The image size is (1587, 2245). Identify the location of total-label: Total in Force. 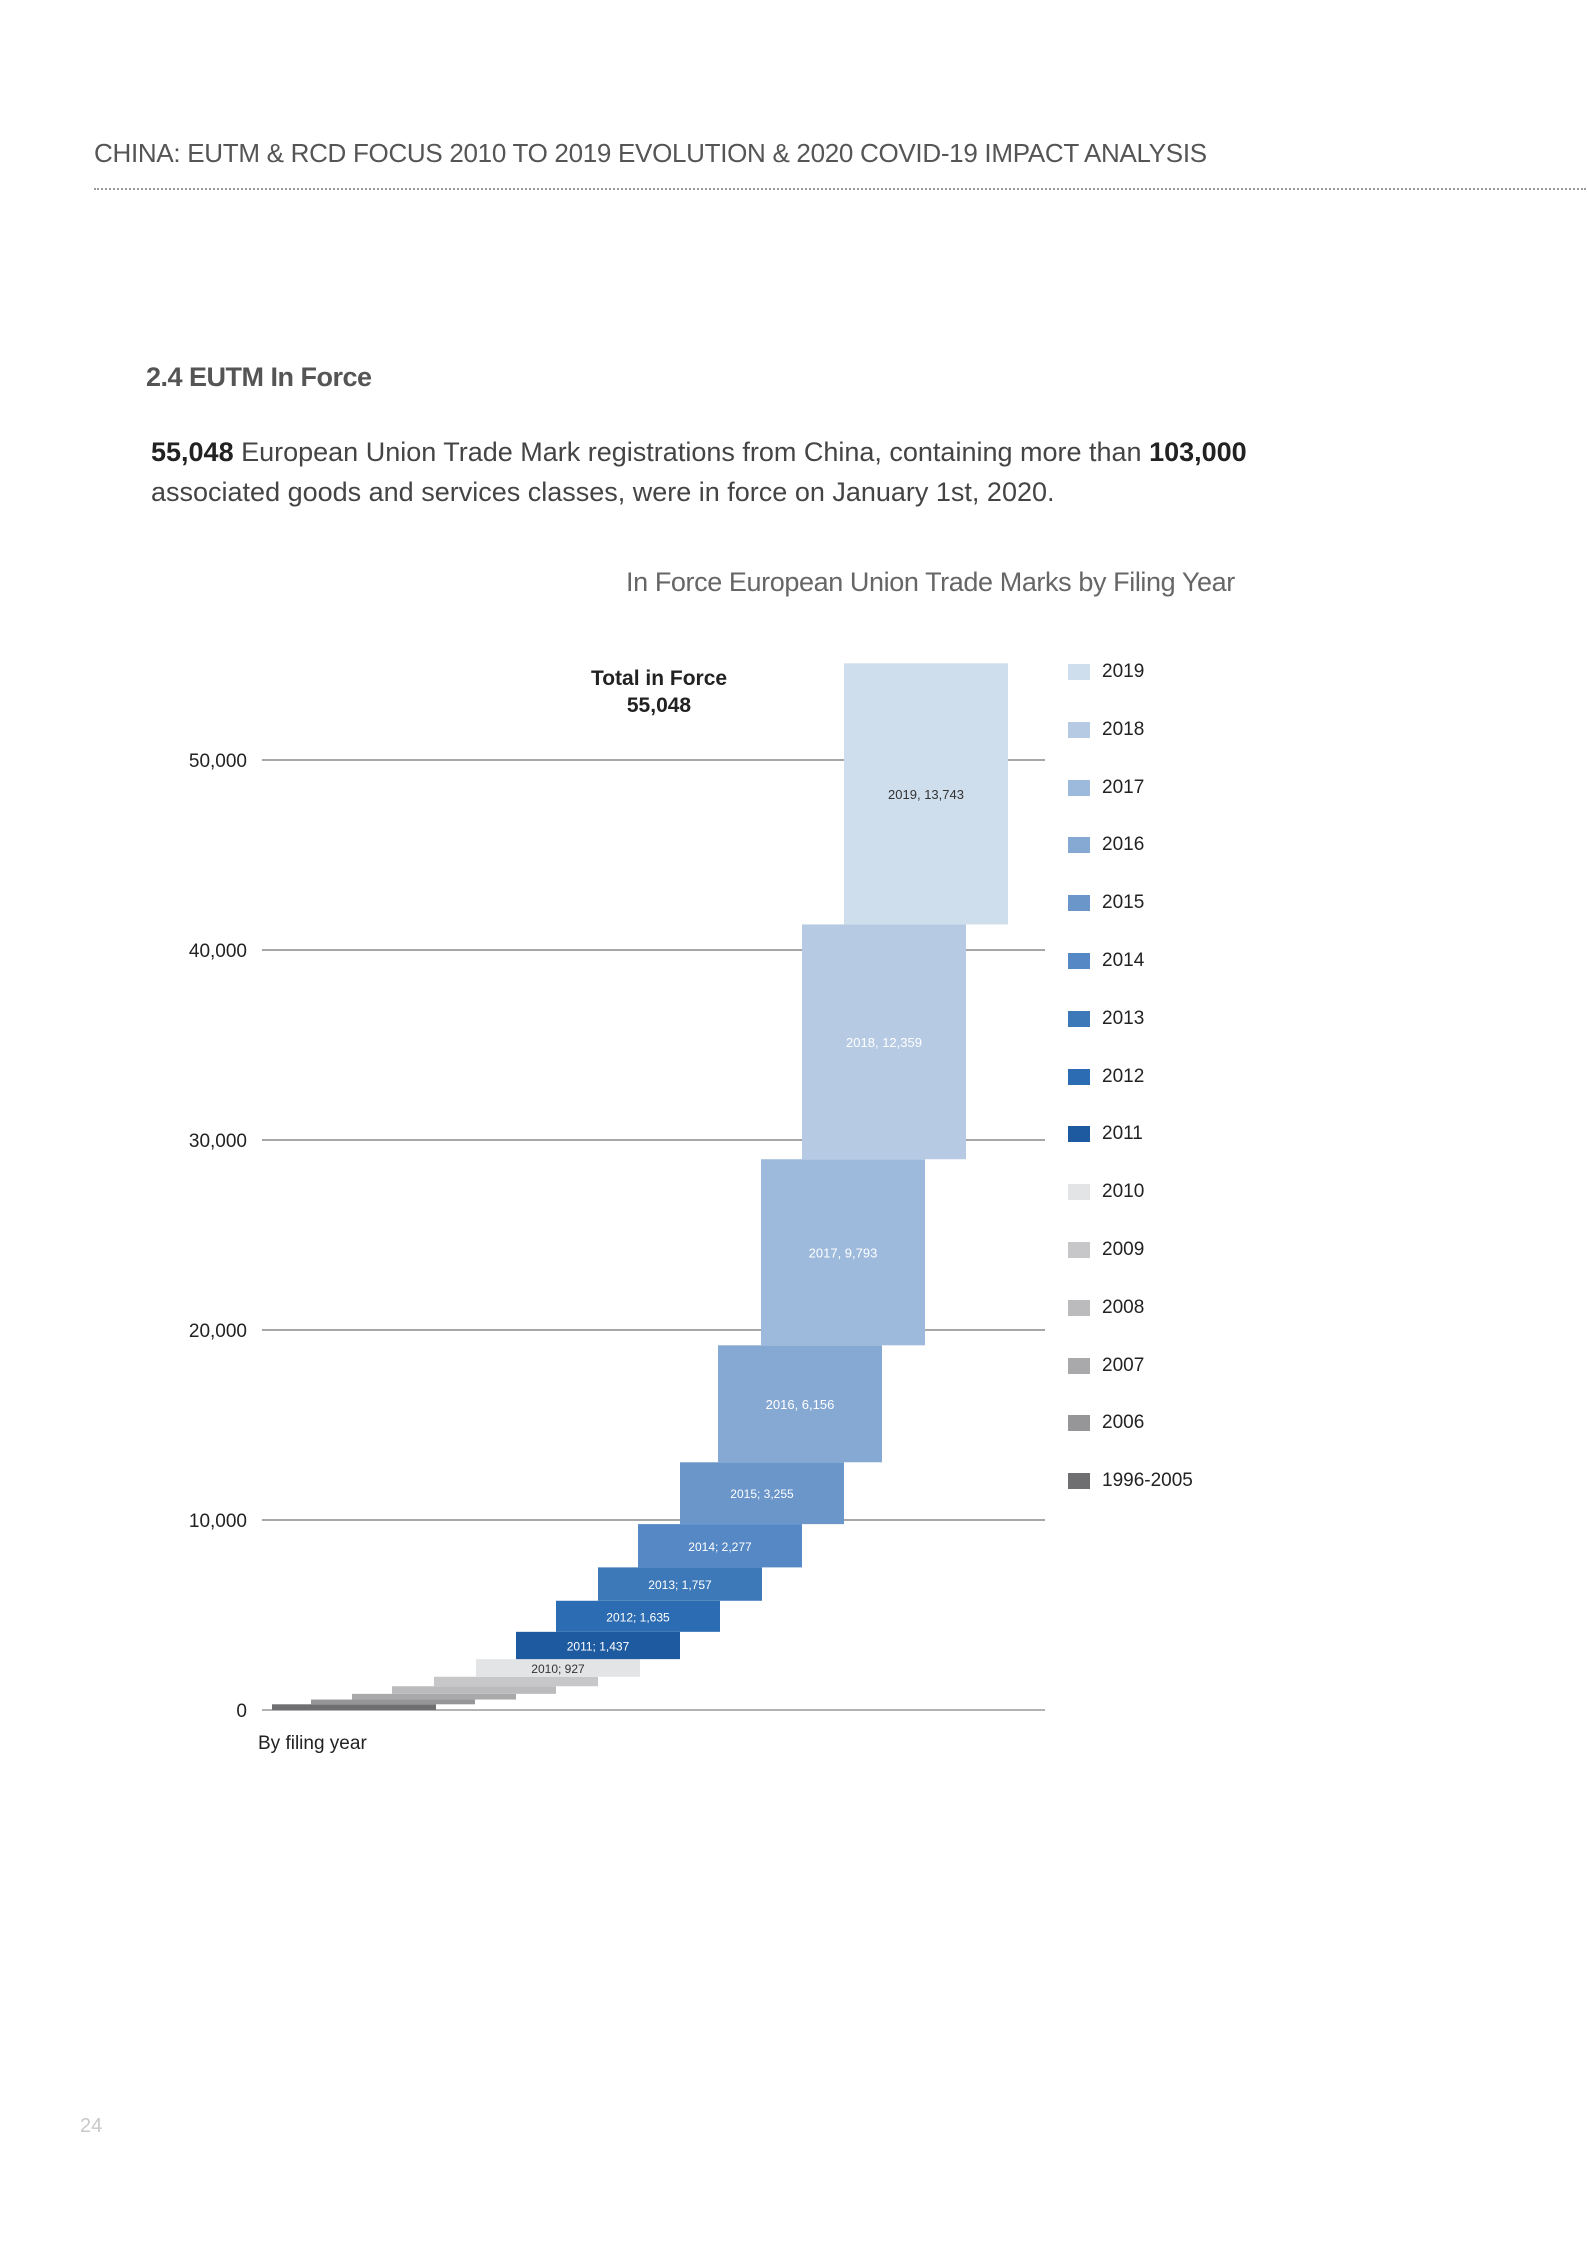
(659, 678).